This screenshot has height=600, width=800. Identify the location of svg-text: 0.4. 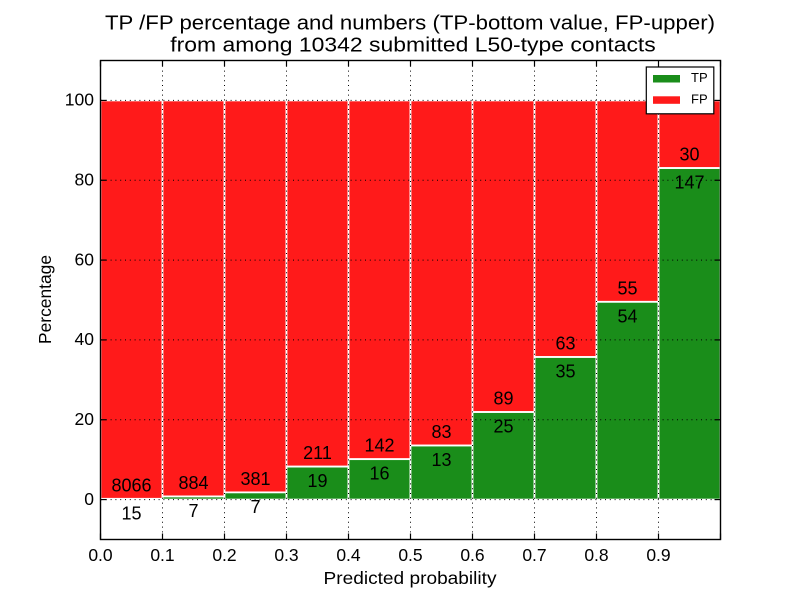
(348, 555).